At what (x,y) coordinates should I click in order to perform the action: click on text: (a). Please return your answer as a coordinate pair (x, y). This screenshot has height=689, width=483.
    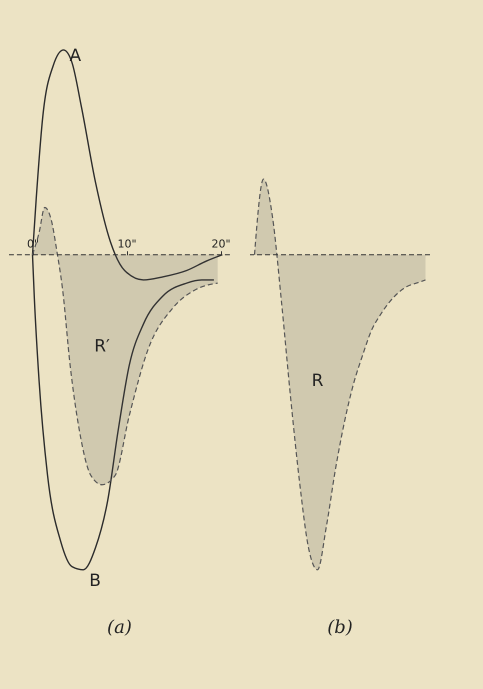
    Looking at the image, I should click on (119, 627).